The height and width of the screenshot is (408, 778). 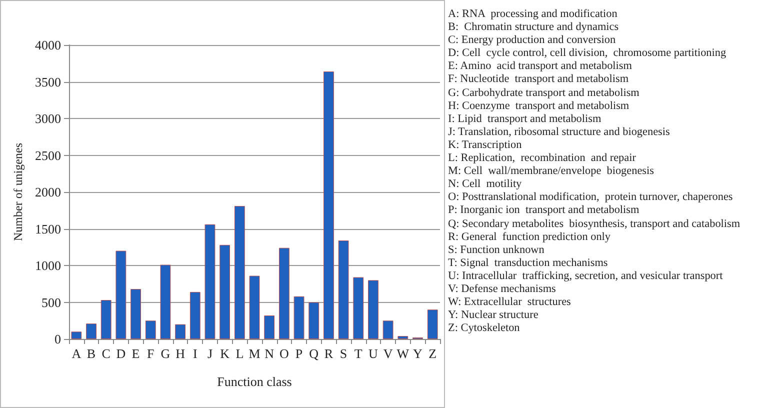 I want to click on x-tick-label: R, so click(x=329, y=353).